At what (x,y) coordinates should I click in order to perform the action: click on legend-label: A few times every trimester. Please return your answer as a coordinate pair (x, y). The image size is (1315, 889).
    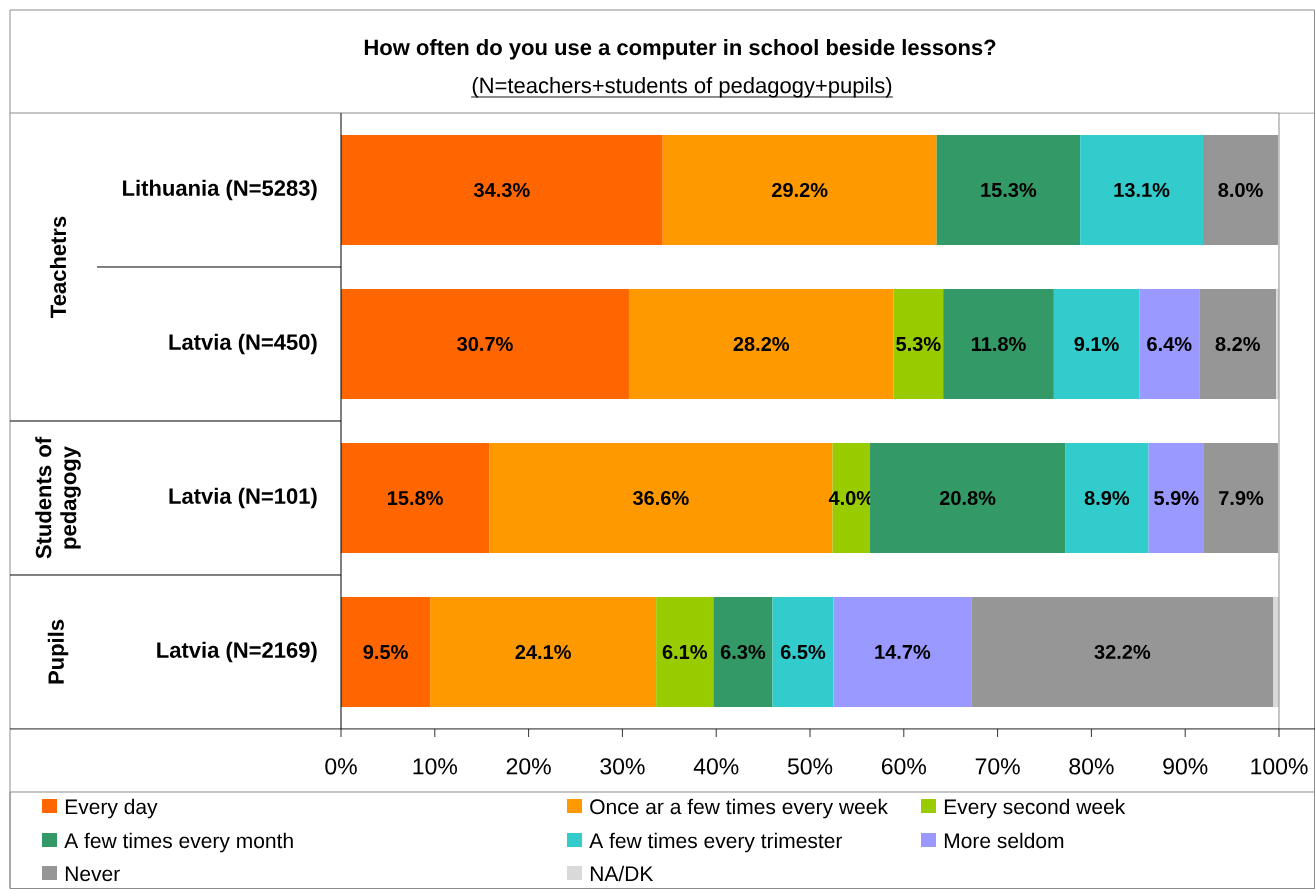
    Looking at the image, I should click on (716, 842).